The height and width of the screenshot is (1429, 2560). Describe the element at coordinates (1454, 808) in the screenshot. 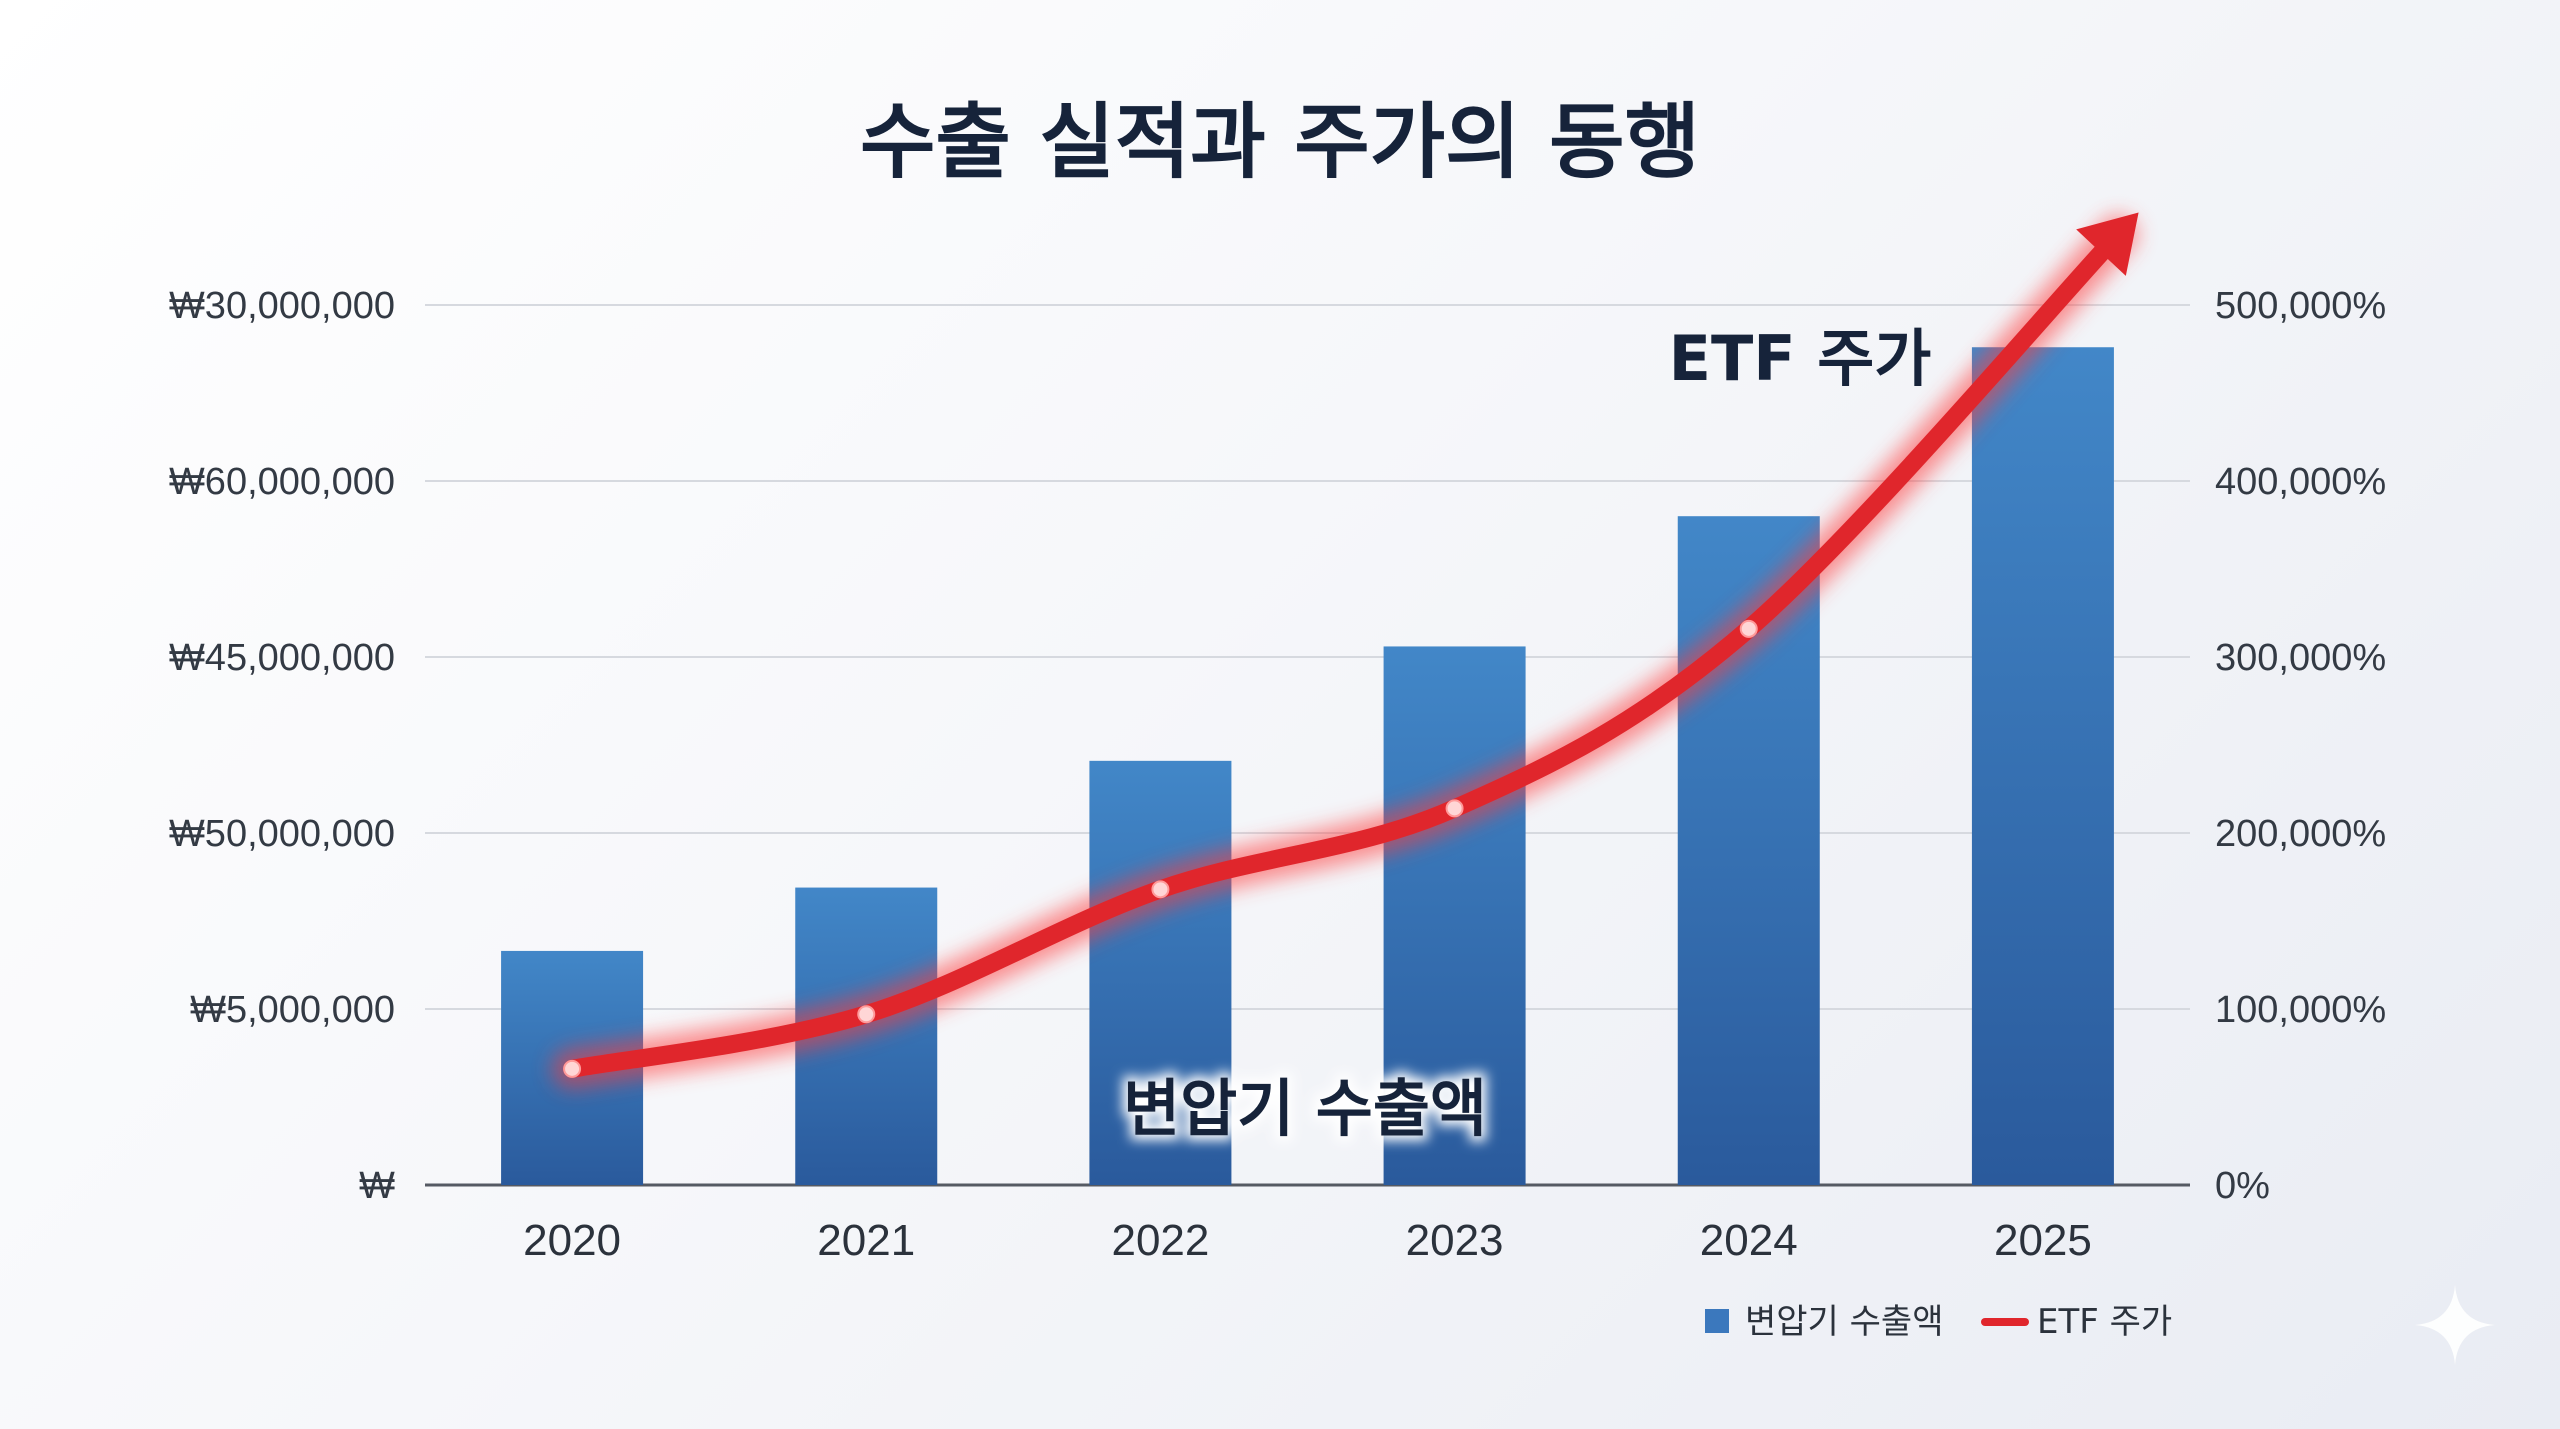

I see `etf-point-2023` at that location.